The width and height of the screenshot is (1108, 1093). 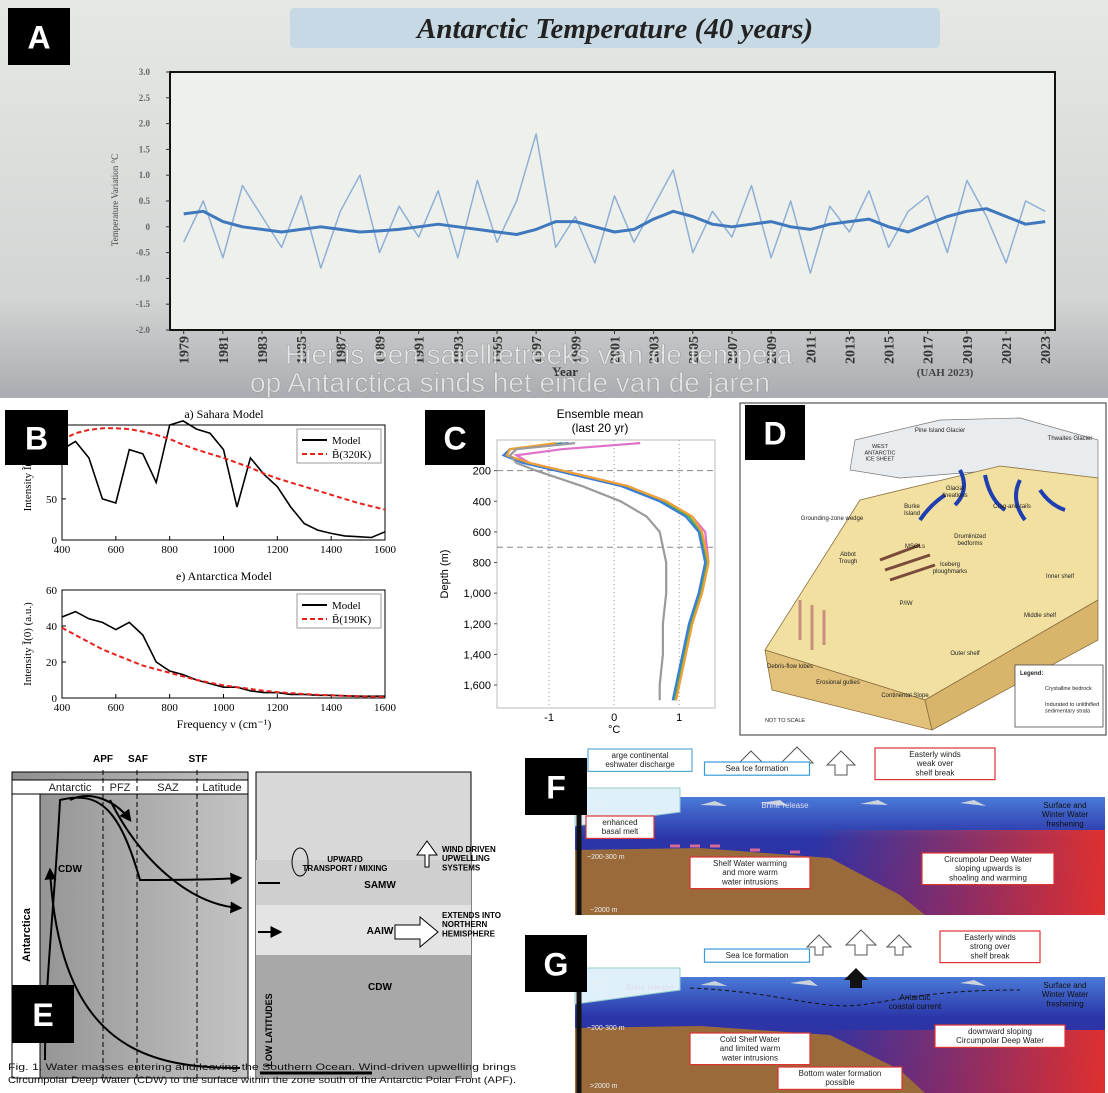 What do you see at coordinates (363, 1016) in the screenshot?
I see `cdw-band` at bounding box center [363, 1016].